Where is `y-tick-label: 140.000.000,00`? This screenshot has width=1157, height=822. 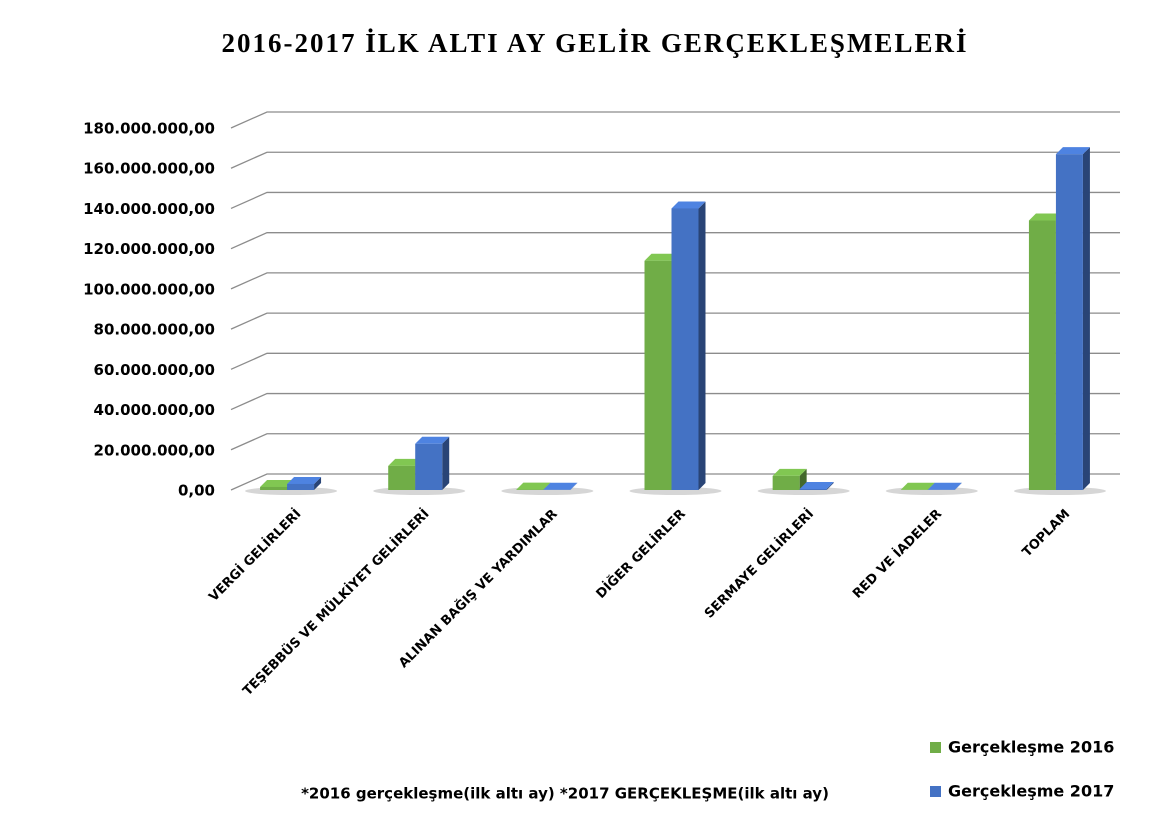 y-tick-label: 140.000.000,00 is located at coordinates (149, 209).